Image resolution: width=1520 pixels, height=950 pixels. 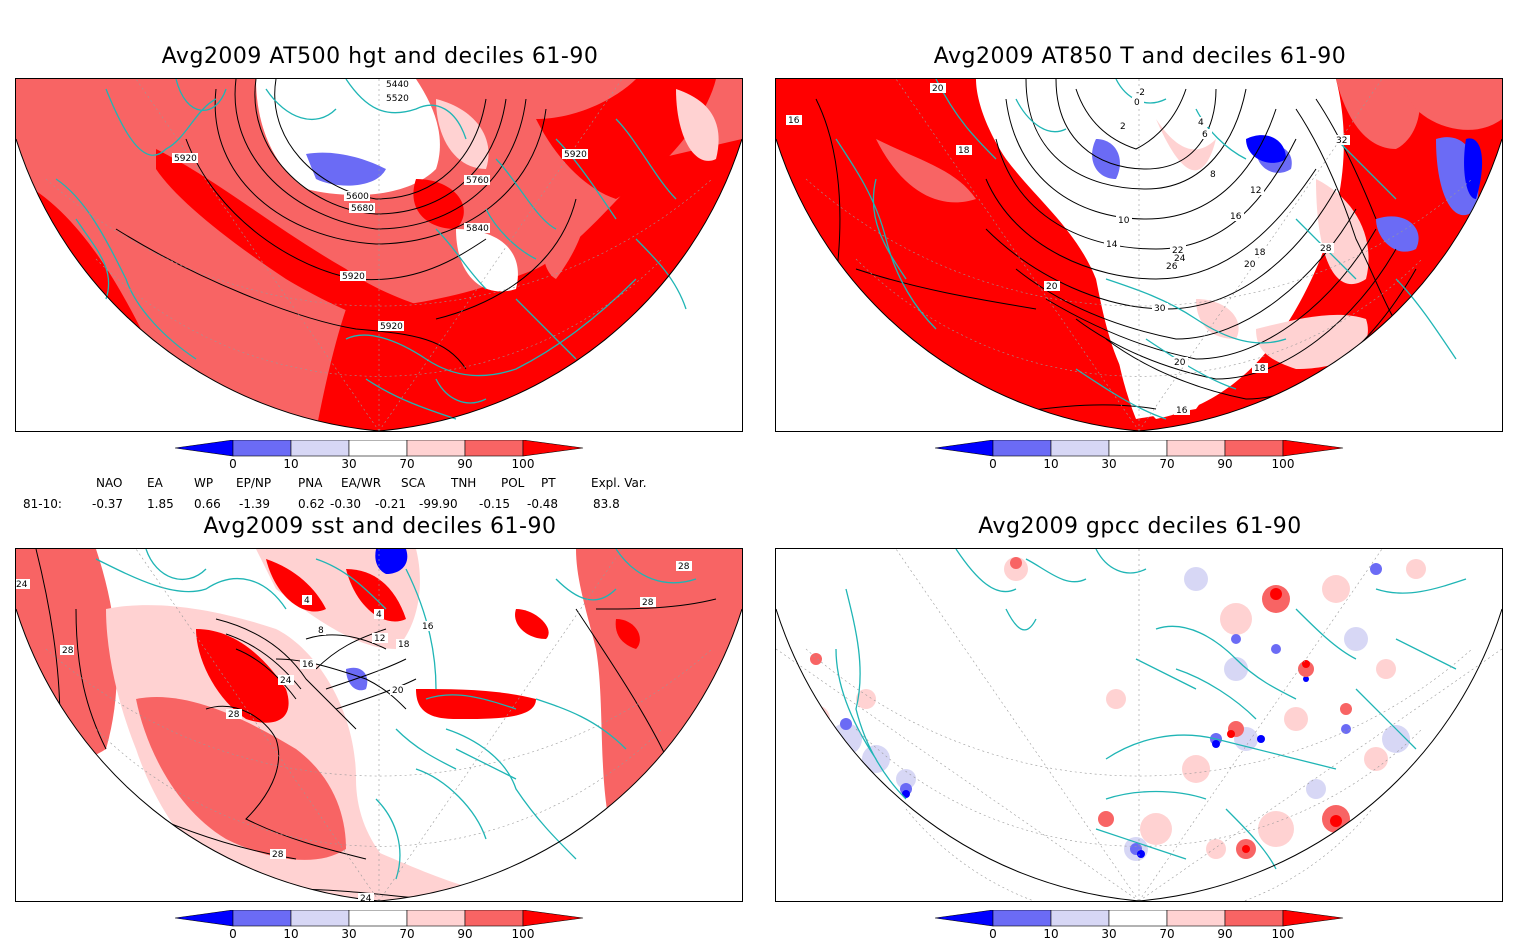 What do you see at coordinates (477, 229) in the screenshot?
I see `contour-label: 5840` at bounding box center [477, 229].